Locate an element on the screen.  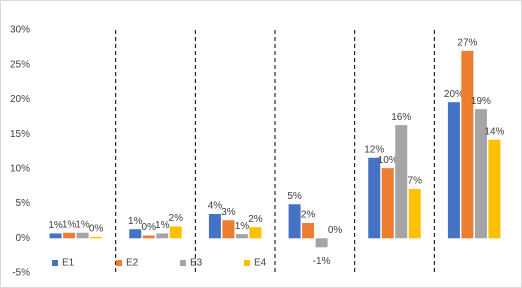
data-label: 7% is located at coordinates (415, 181).